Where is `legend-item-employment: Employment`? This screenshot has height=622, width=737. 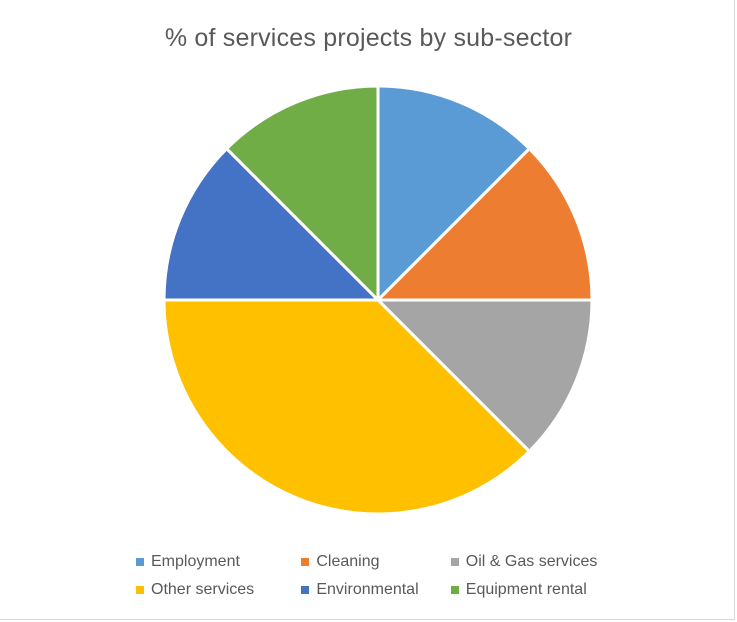 legend-item-employment: Employment is located at coordinates (205, 562).